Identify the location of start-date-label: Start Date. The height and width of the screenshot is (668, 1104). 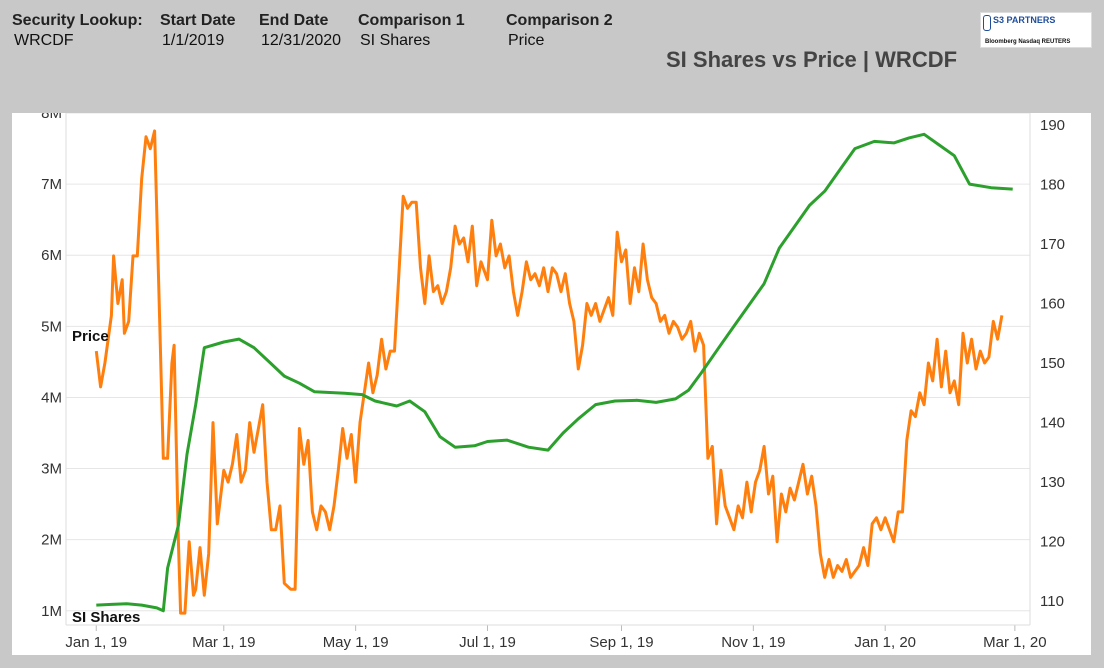
(198, 20).